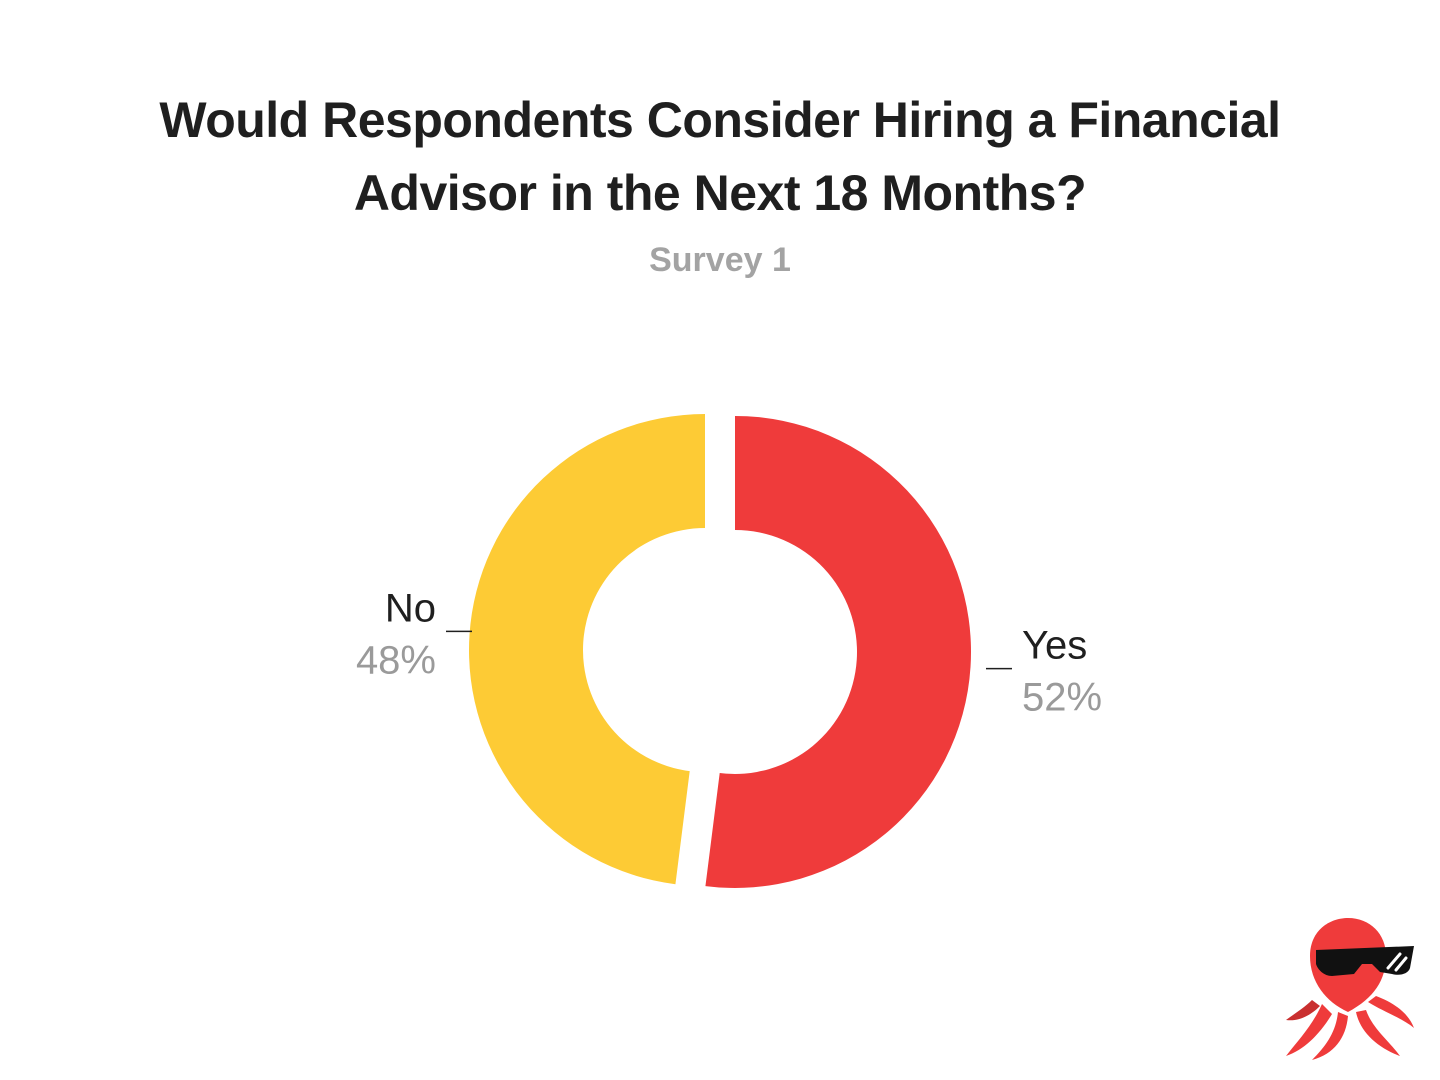  Describe the element at coordinates (410, 608) in the screenshot. I see `slice-label-no: No` at that location.